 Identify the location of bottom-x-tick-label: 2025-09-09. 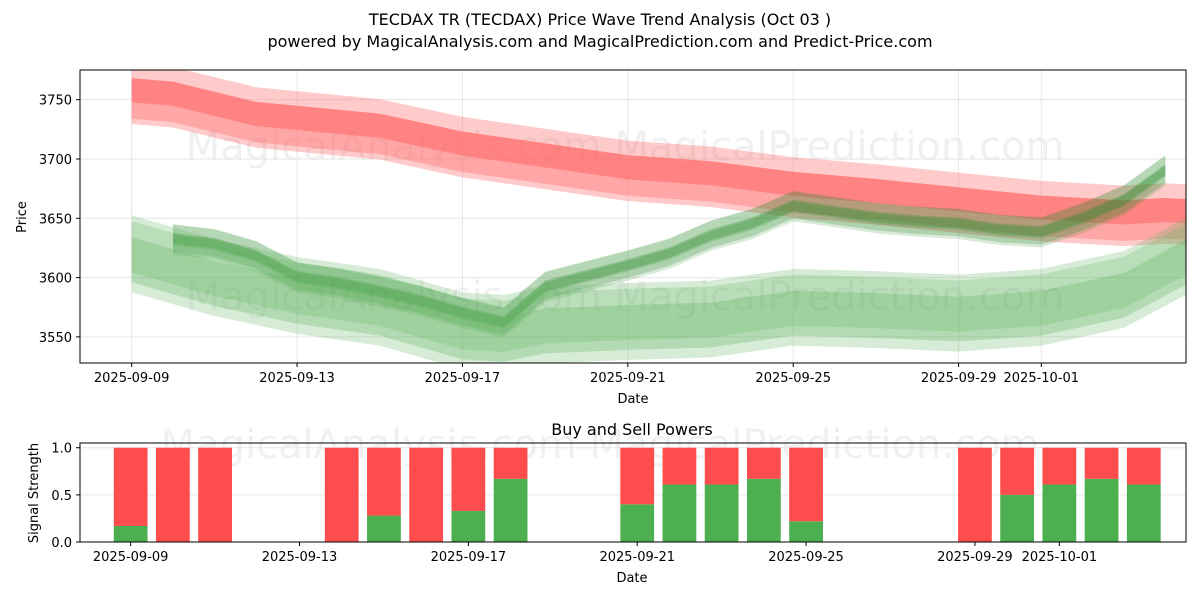
(131, 557).